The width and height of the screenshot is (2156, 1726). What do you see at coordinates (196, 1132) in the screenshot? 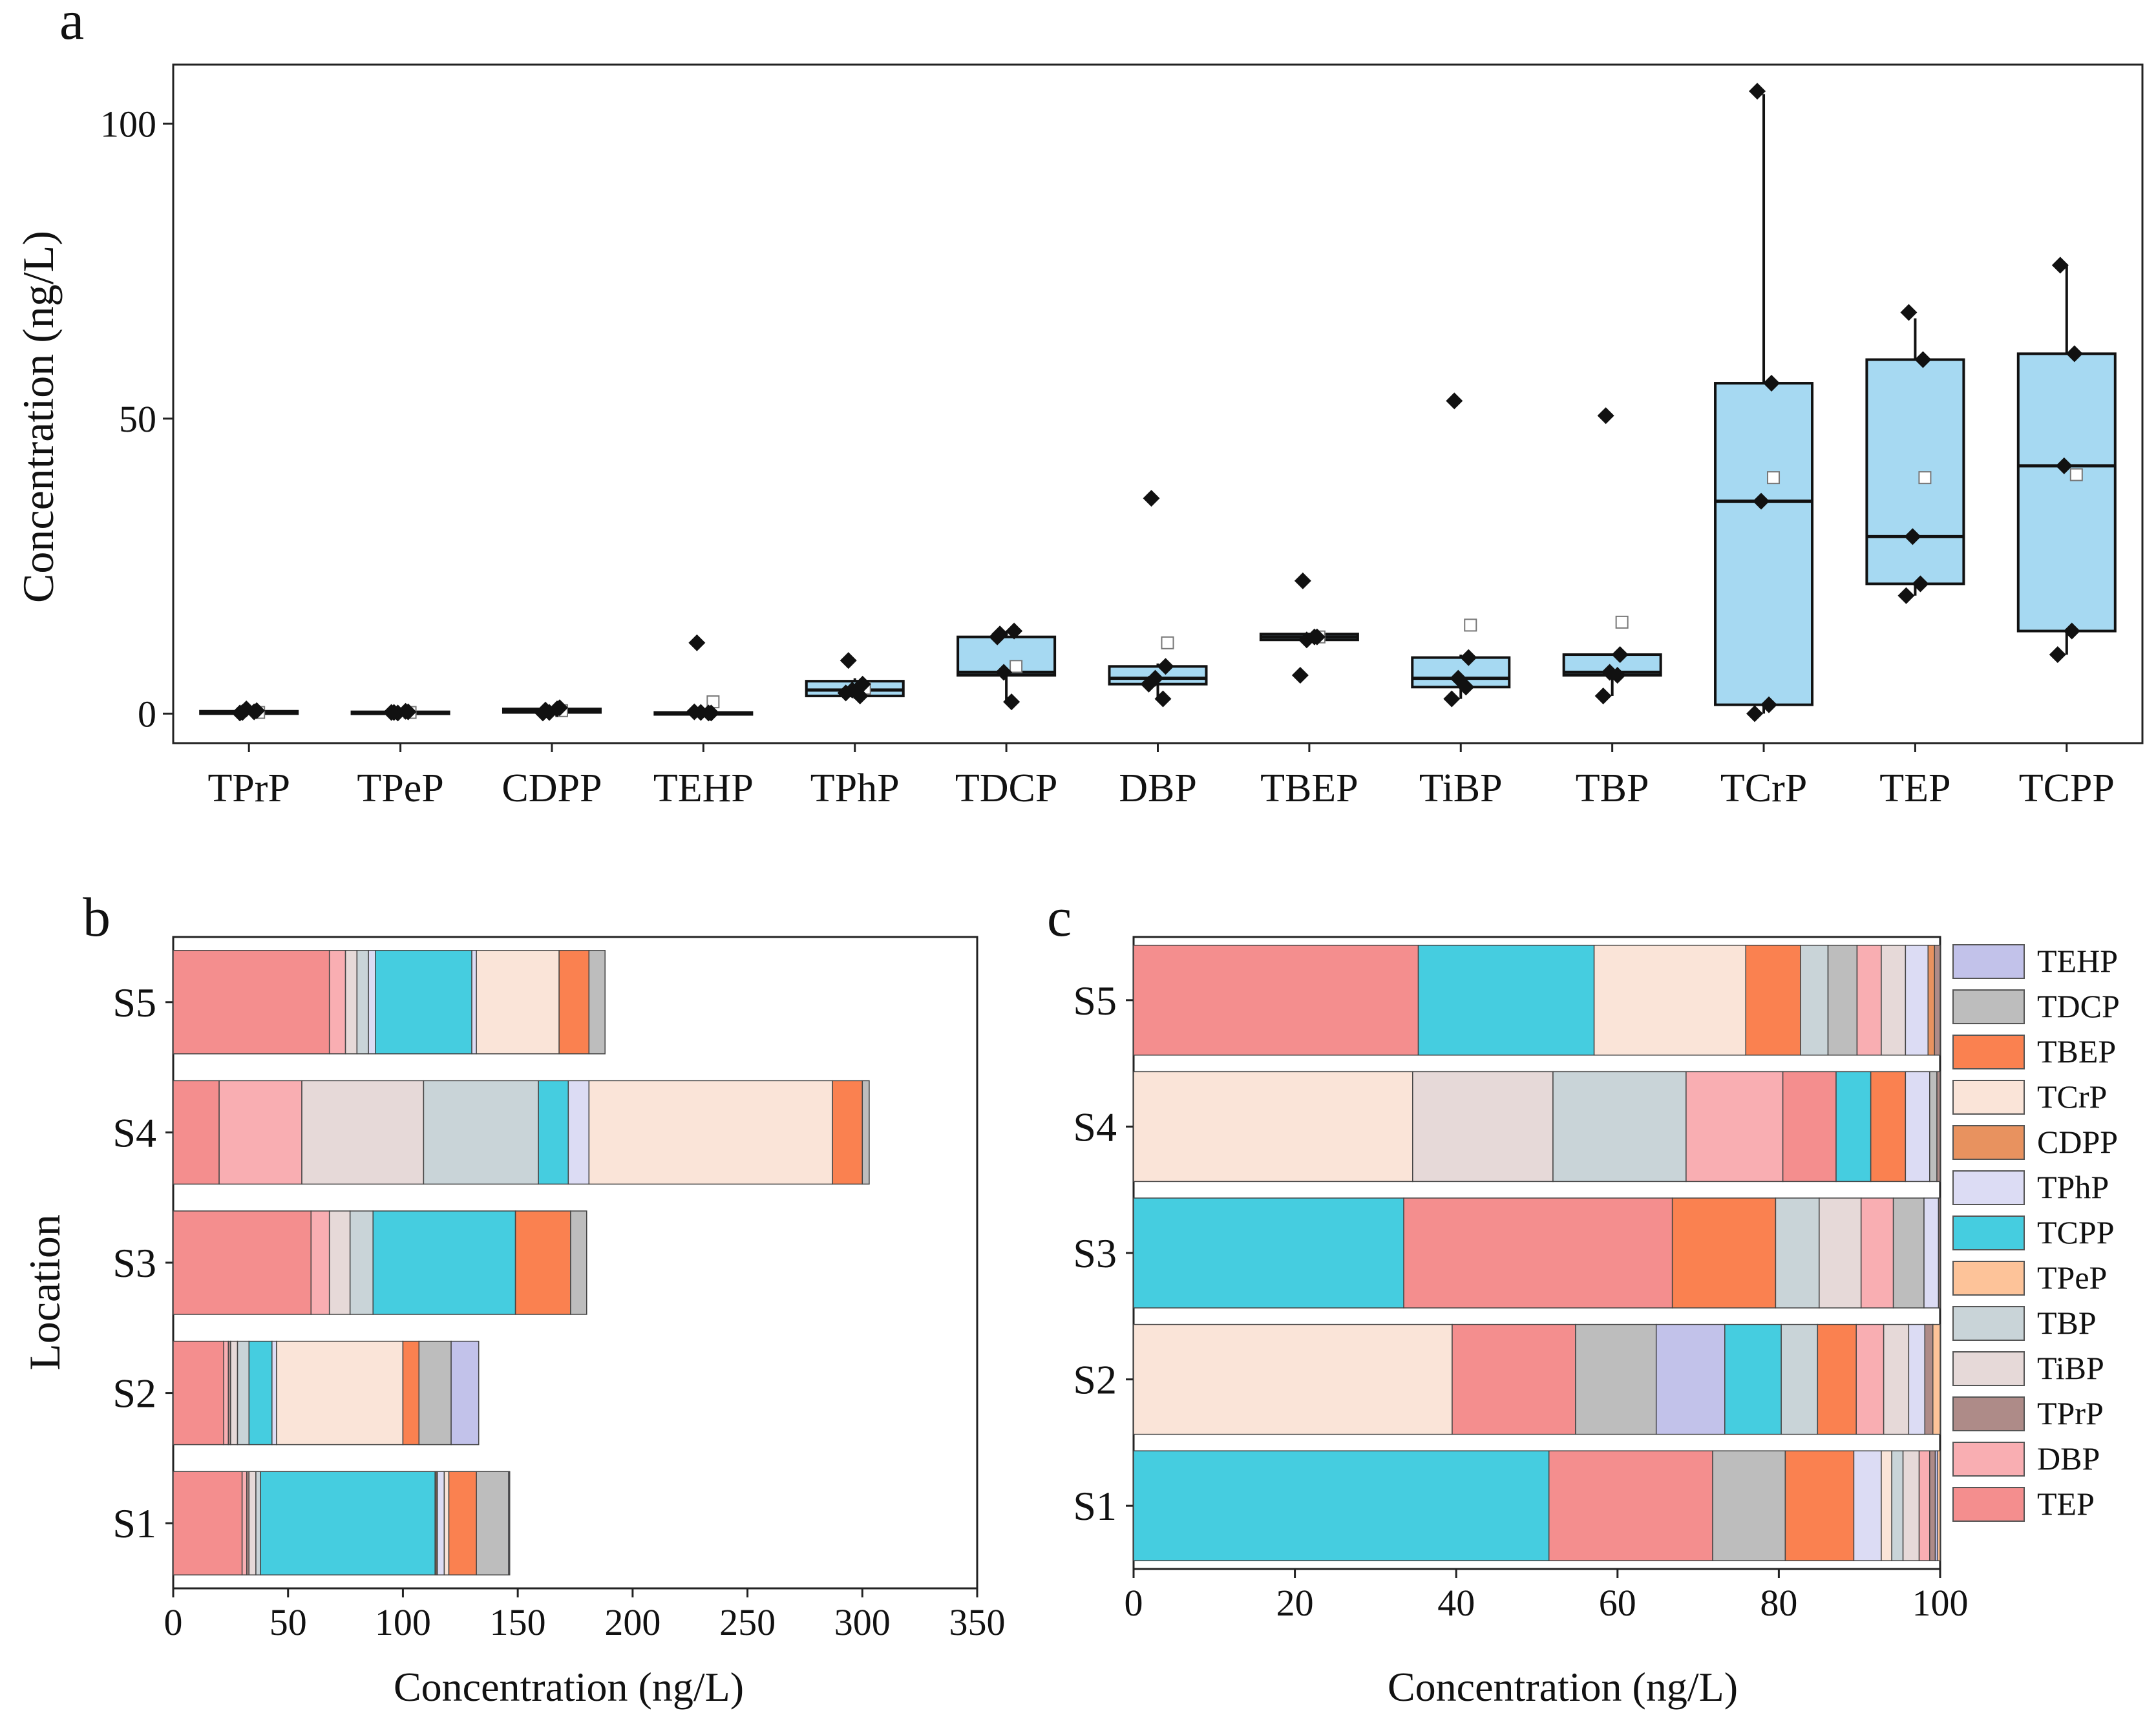
I see `bar-segment-S4-TEP` at bounding box center [196, 1132].